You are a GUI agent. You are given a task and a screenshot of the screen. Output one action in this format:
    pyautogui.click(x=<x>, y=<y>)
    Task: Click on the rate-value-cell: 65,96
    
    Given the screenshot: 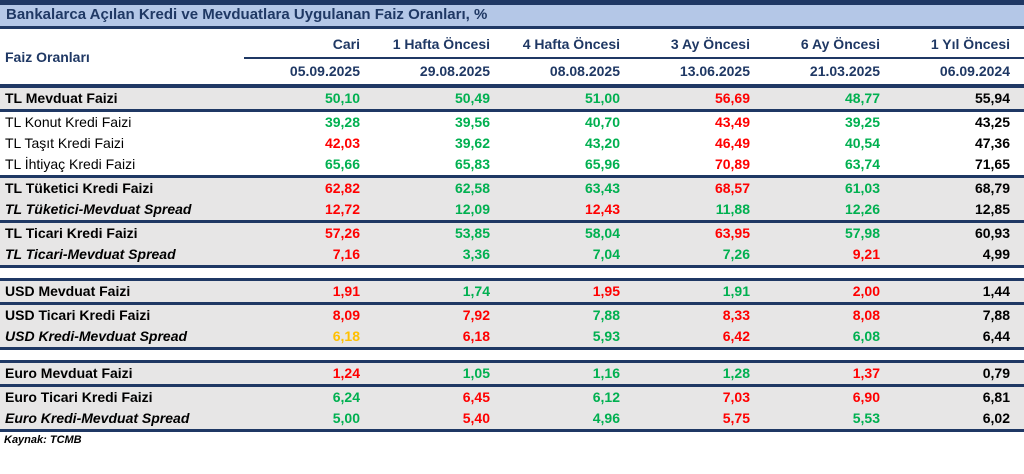 What is the action you would take?
    pyautogui.click(x=569, y=166)
    